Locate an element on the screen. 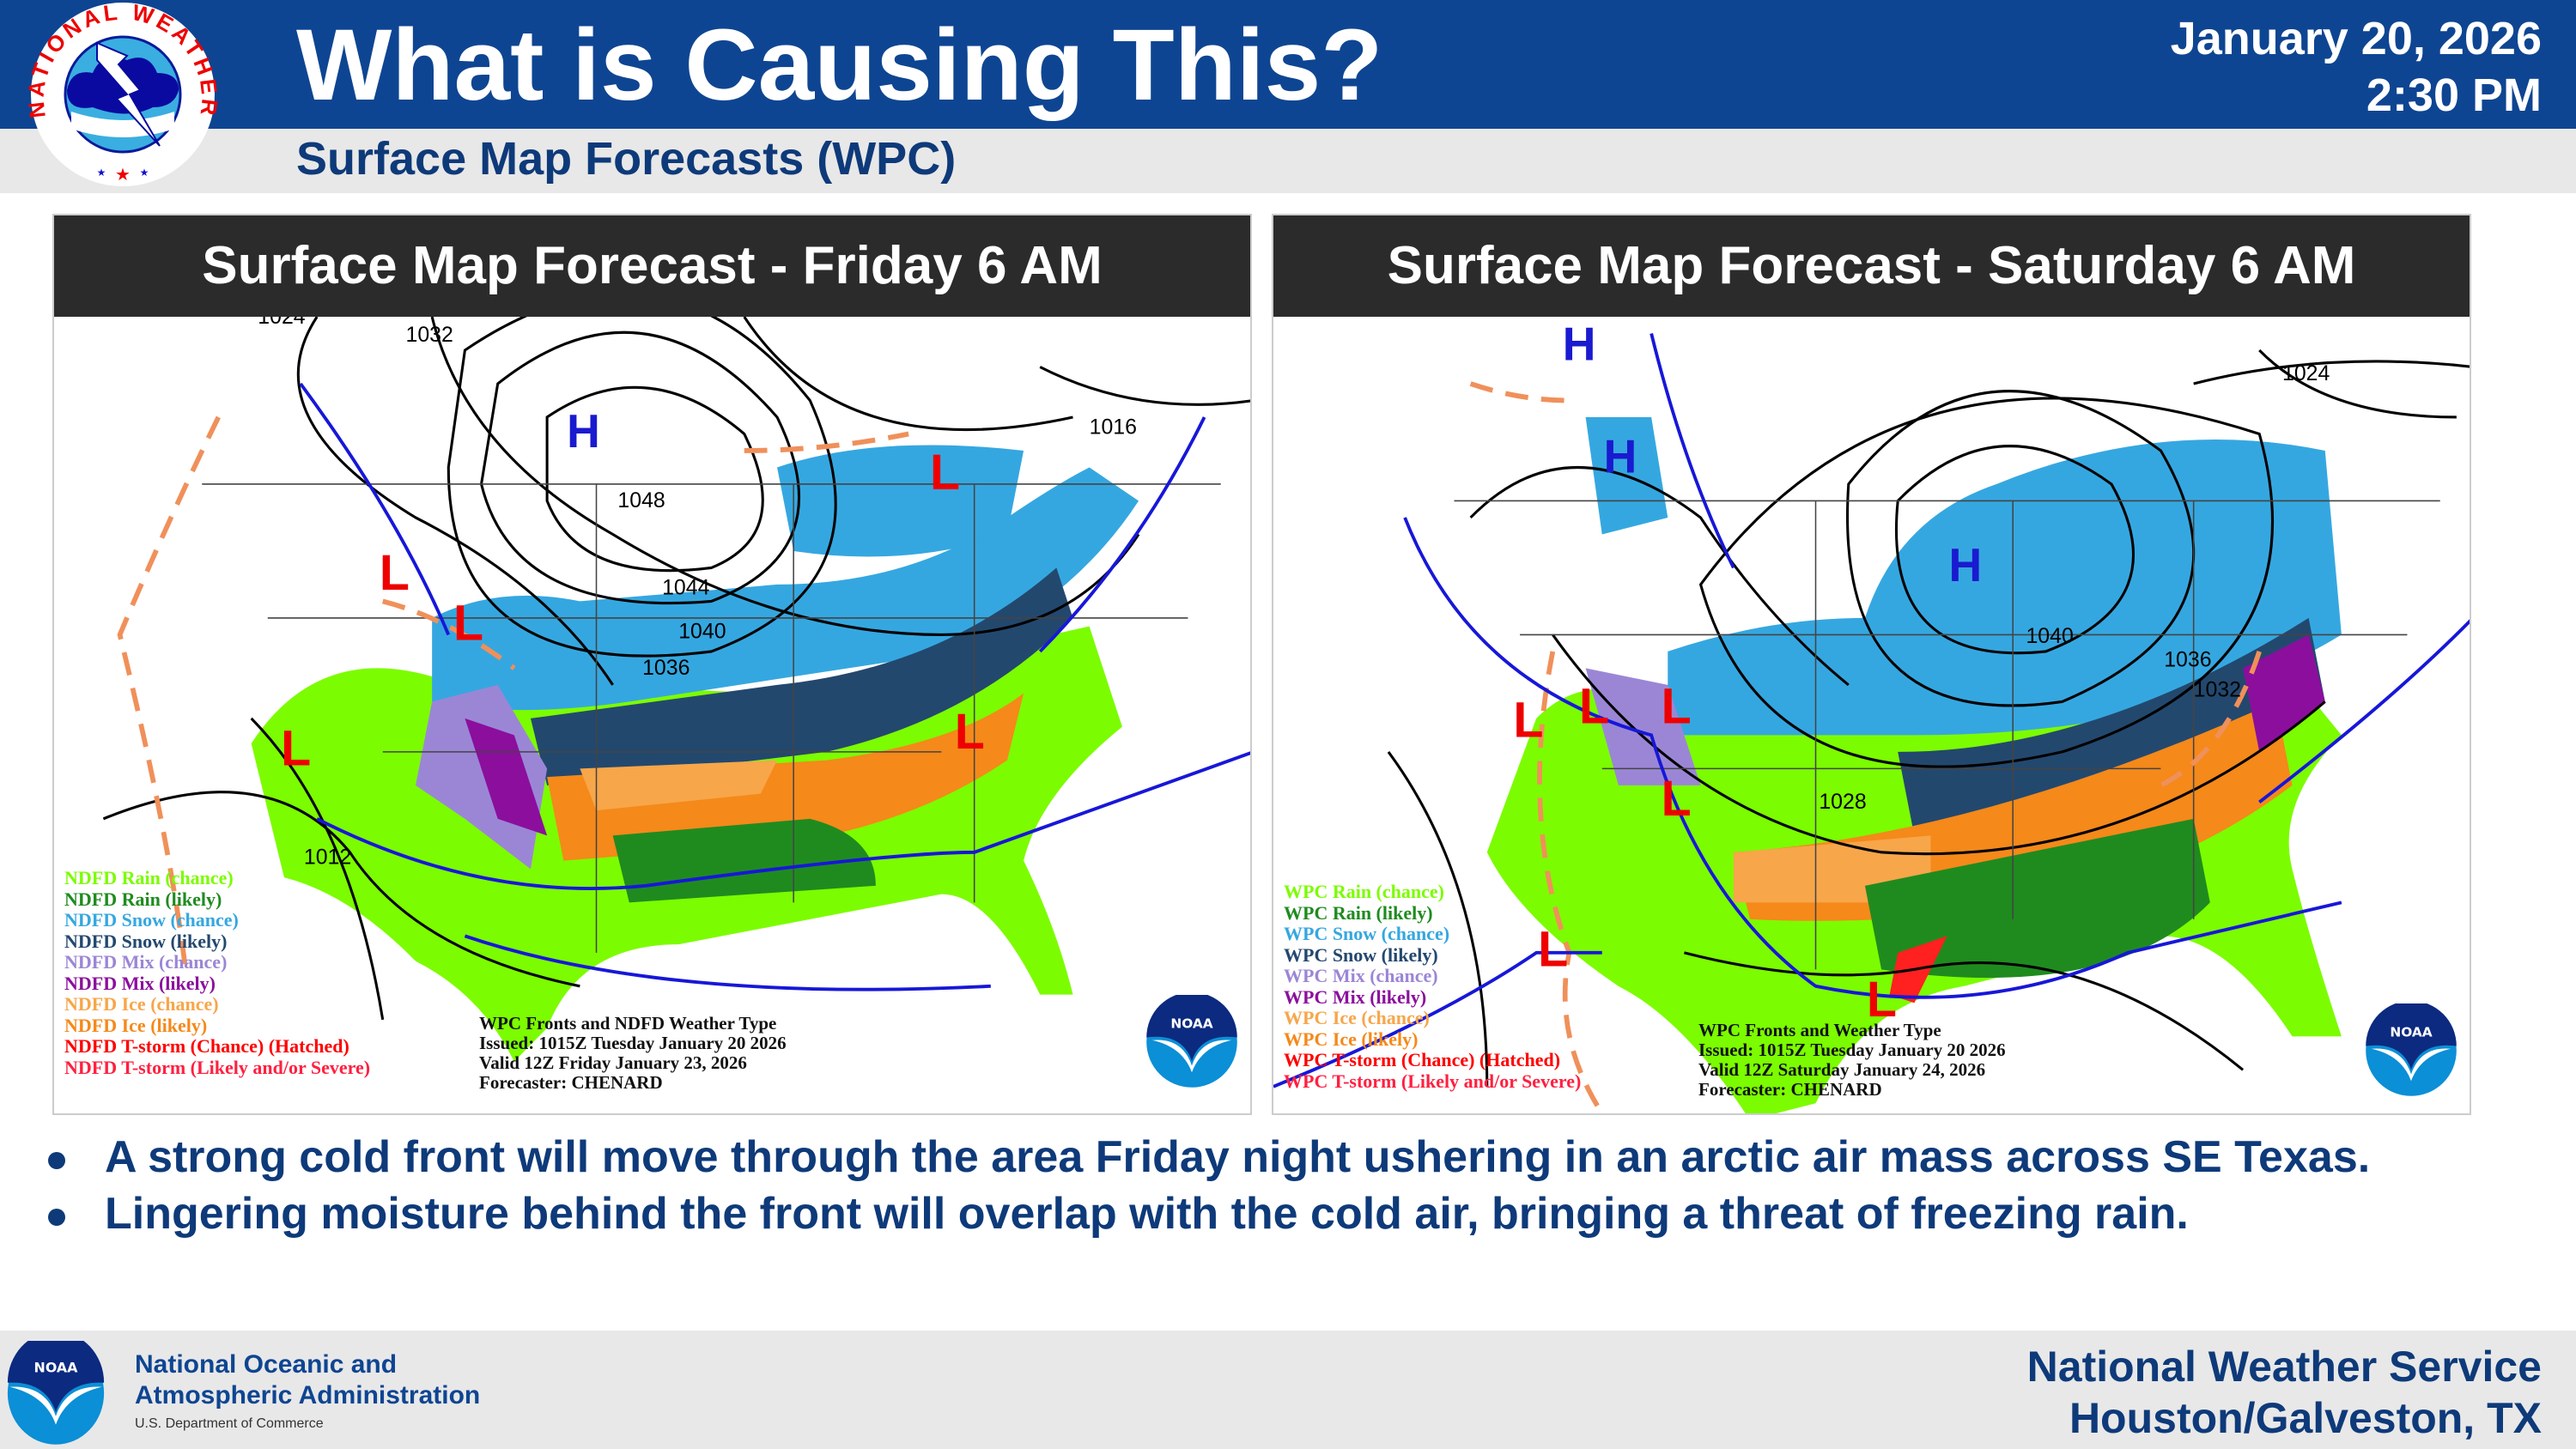 The height and width of the screenshot is (1449, 2576). legend-item: WPC Mix (likely) is located at coordinates (1356, 996).